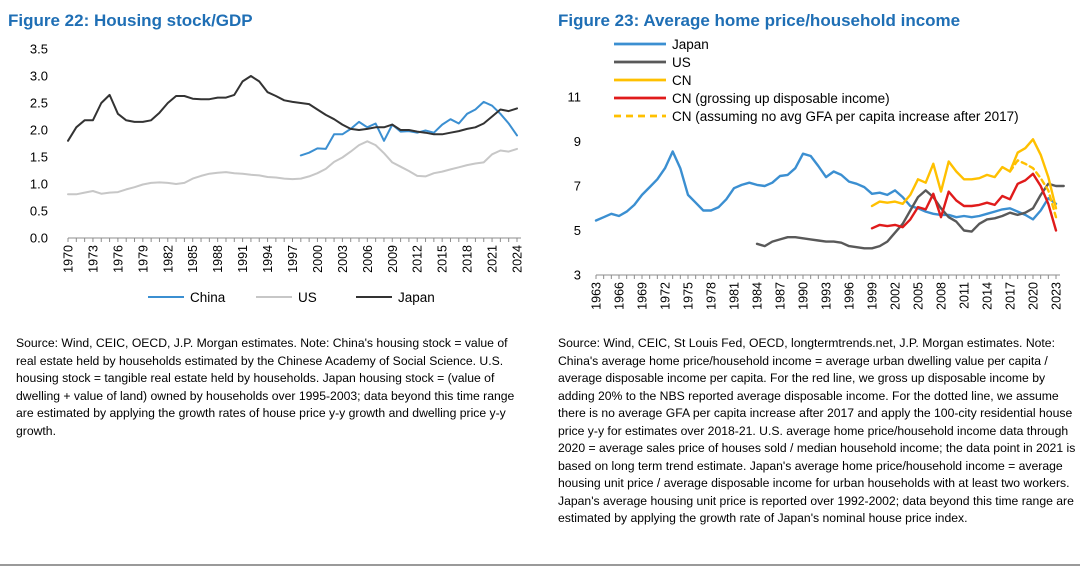  Describe the element at coordinates (39, 76) in the screenshot. I see `y-tick-label: 3.0` at that location.